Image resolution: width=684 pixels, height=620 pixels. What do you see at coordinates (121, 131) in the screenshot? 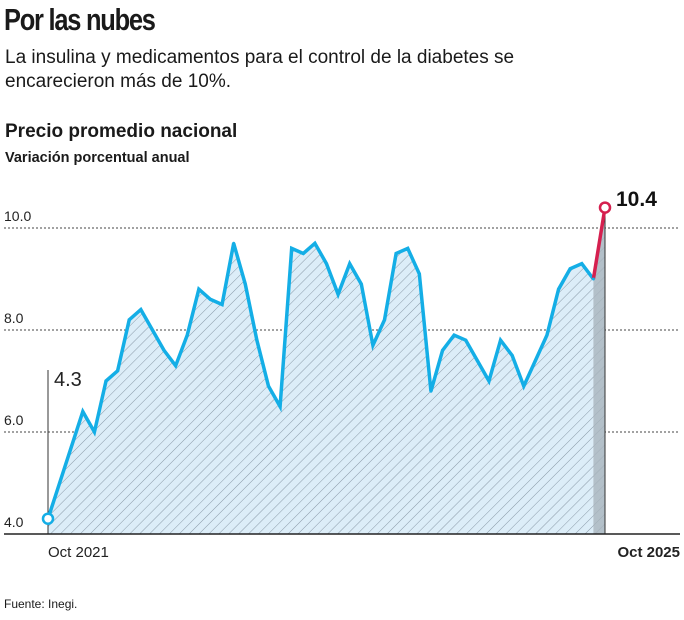
I see `chart-title: Precio promedio nacional` at bounding box center [121, 131].